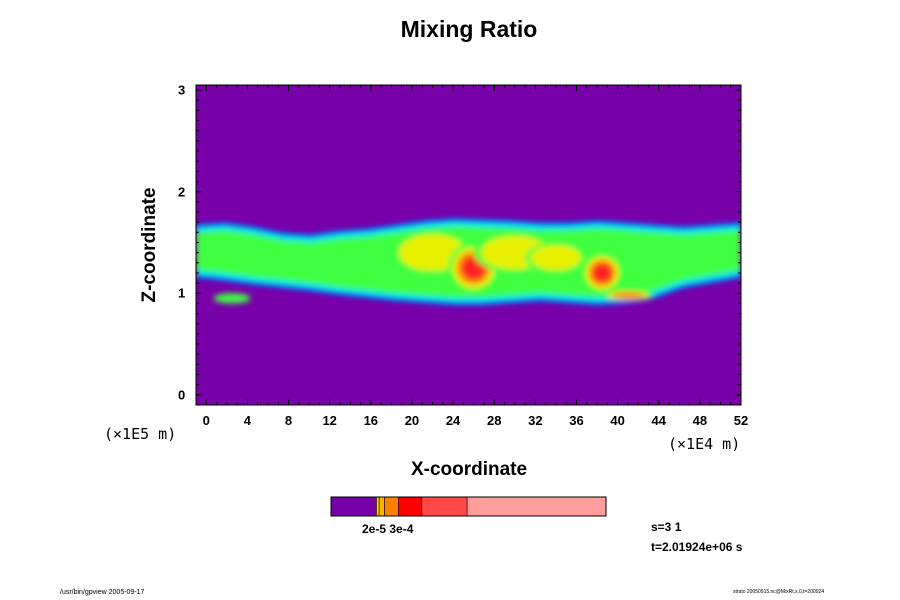  I want to click on footer-command: /usr/bin/gpview 2005-09-17, so click(102, 592).